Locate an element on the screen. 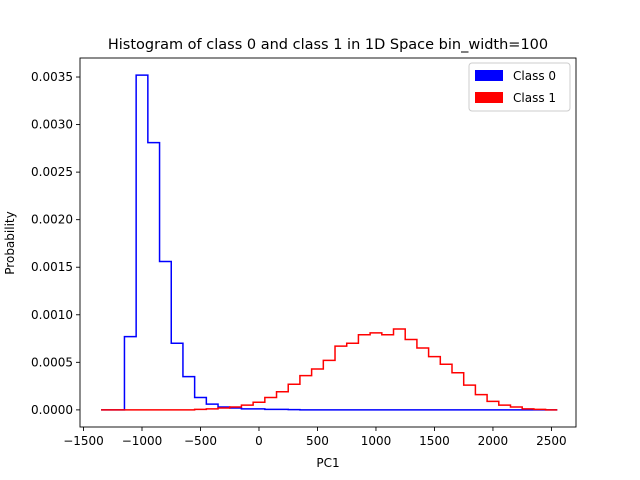  x-axis-label: PC1 is located at coordinates (327, 463).